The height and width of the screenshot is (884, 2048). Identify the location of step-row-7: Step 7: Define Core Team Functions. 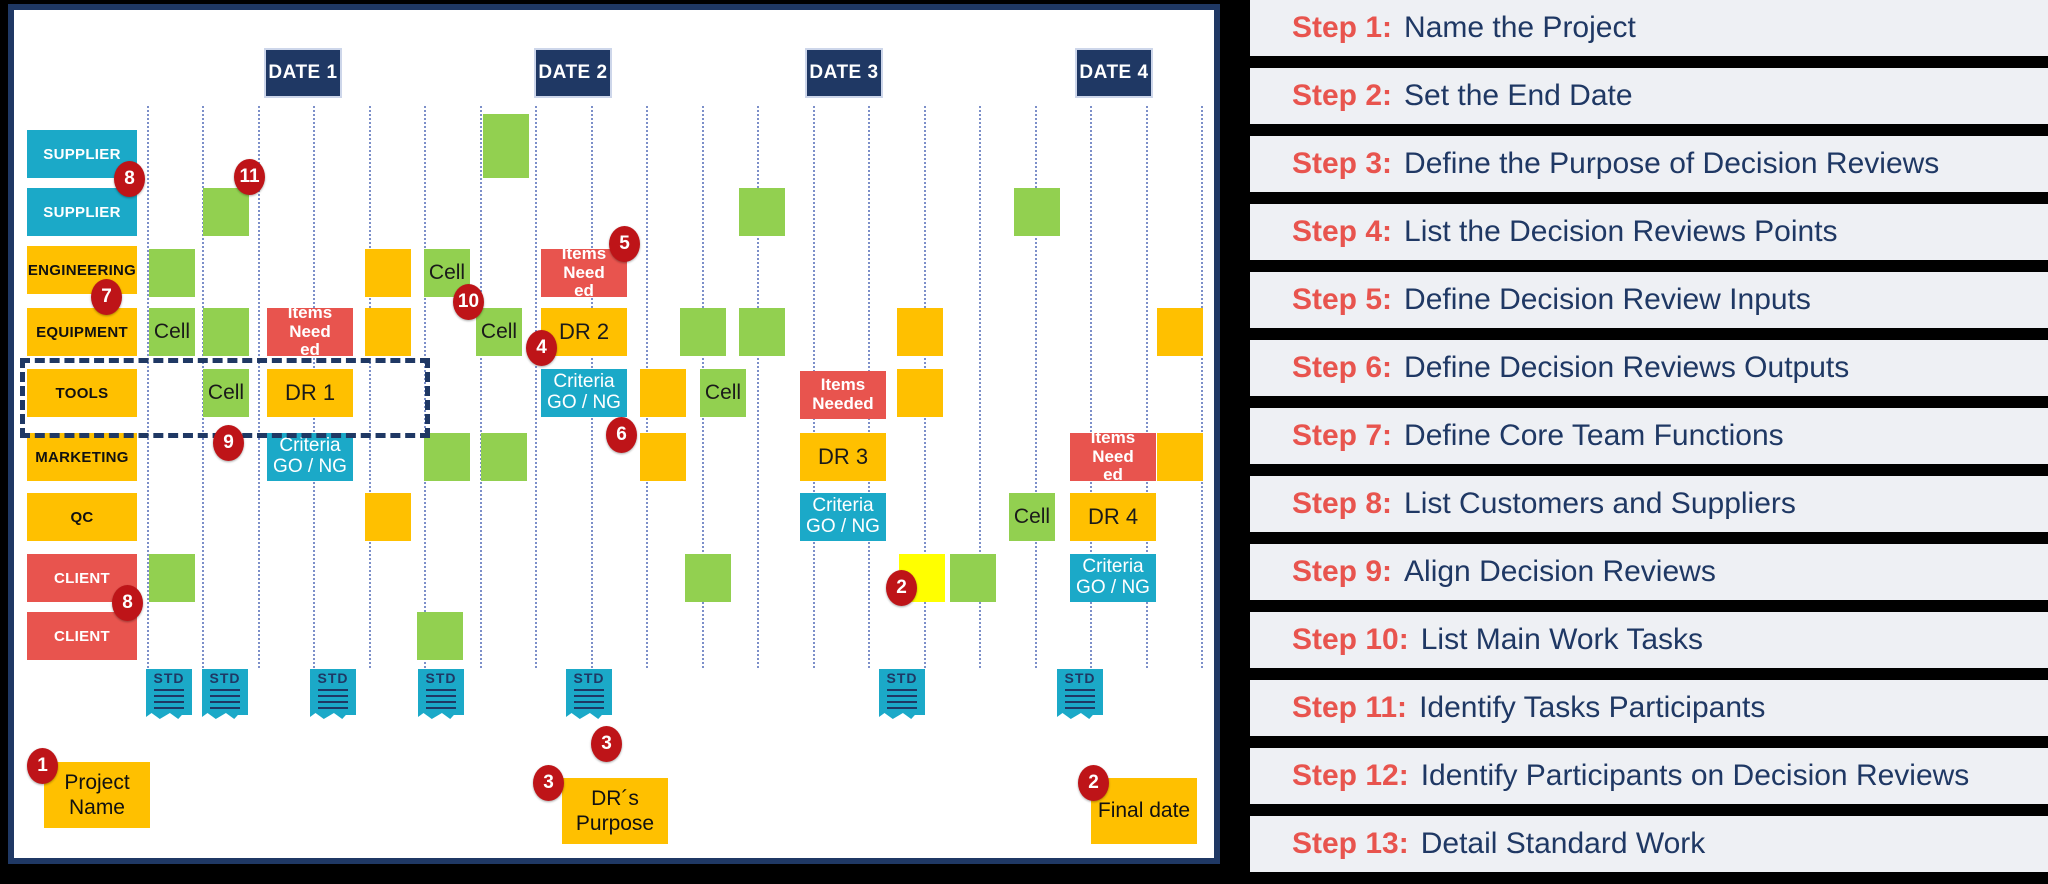
(1649, 436).